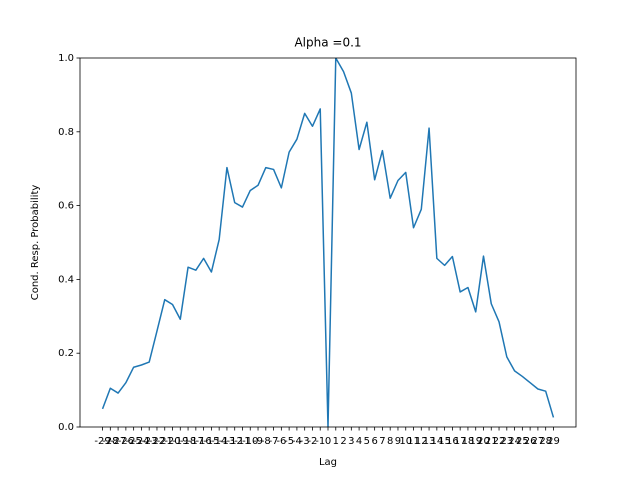 This screenshot has height=480, width=640. What do you see at coordinates (327, 43) in the screenshot?
I see `chart-title: Alpha =0.1` at bounding box center [327, 43].